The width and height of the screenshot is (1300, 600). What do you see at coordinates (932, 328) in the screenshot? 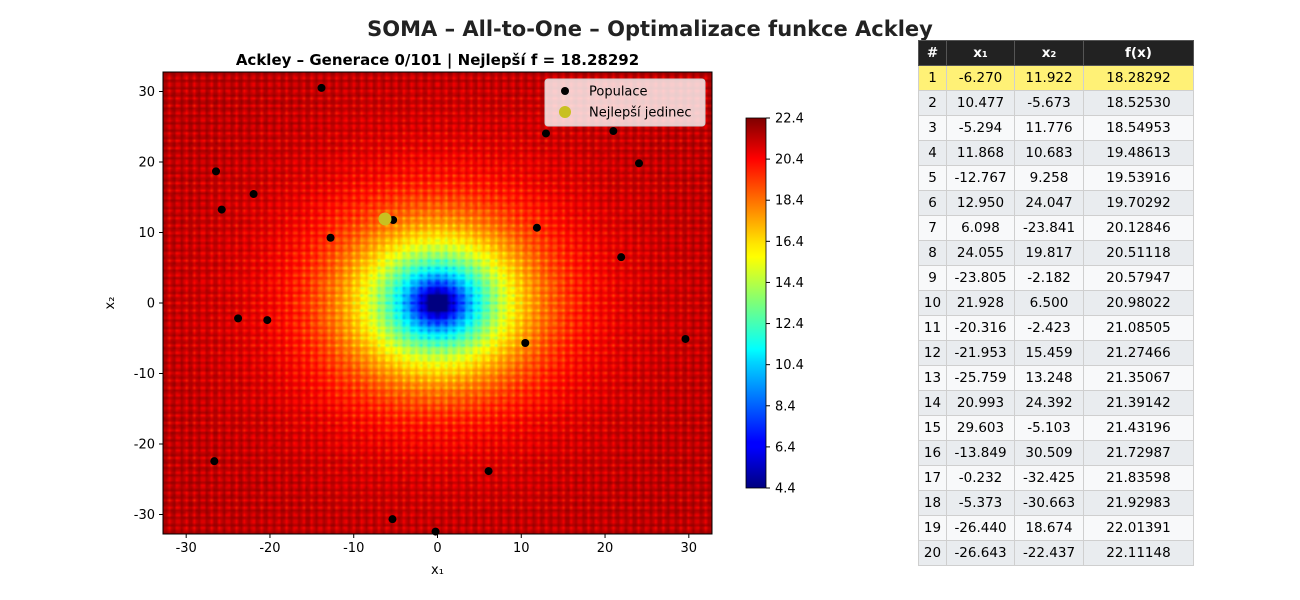
I see `cell-index: 11` at bounding box center [932, 328].